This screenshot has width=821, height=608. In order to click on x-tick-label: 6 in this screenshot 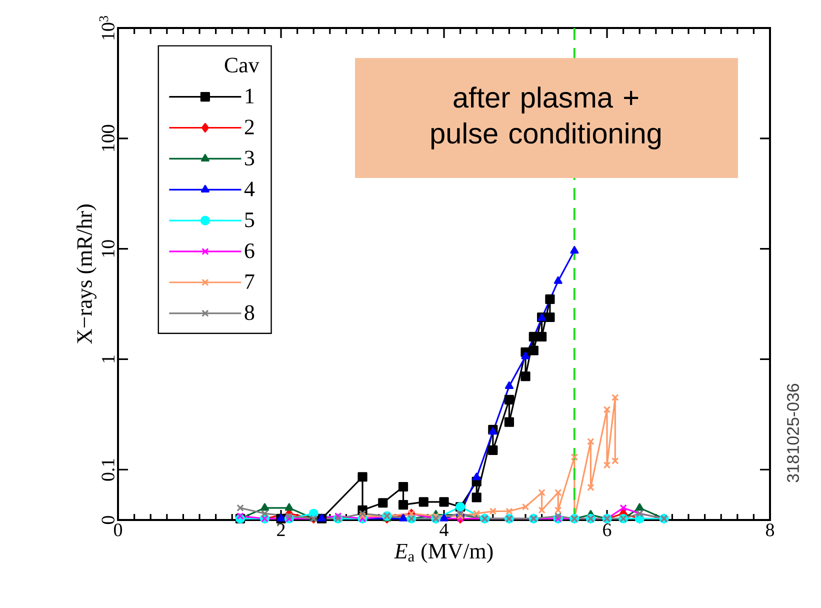, I will do `click(607, 530)`.